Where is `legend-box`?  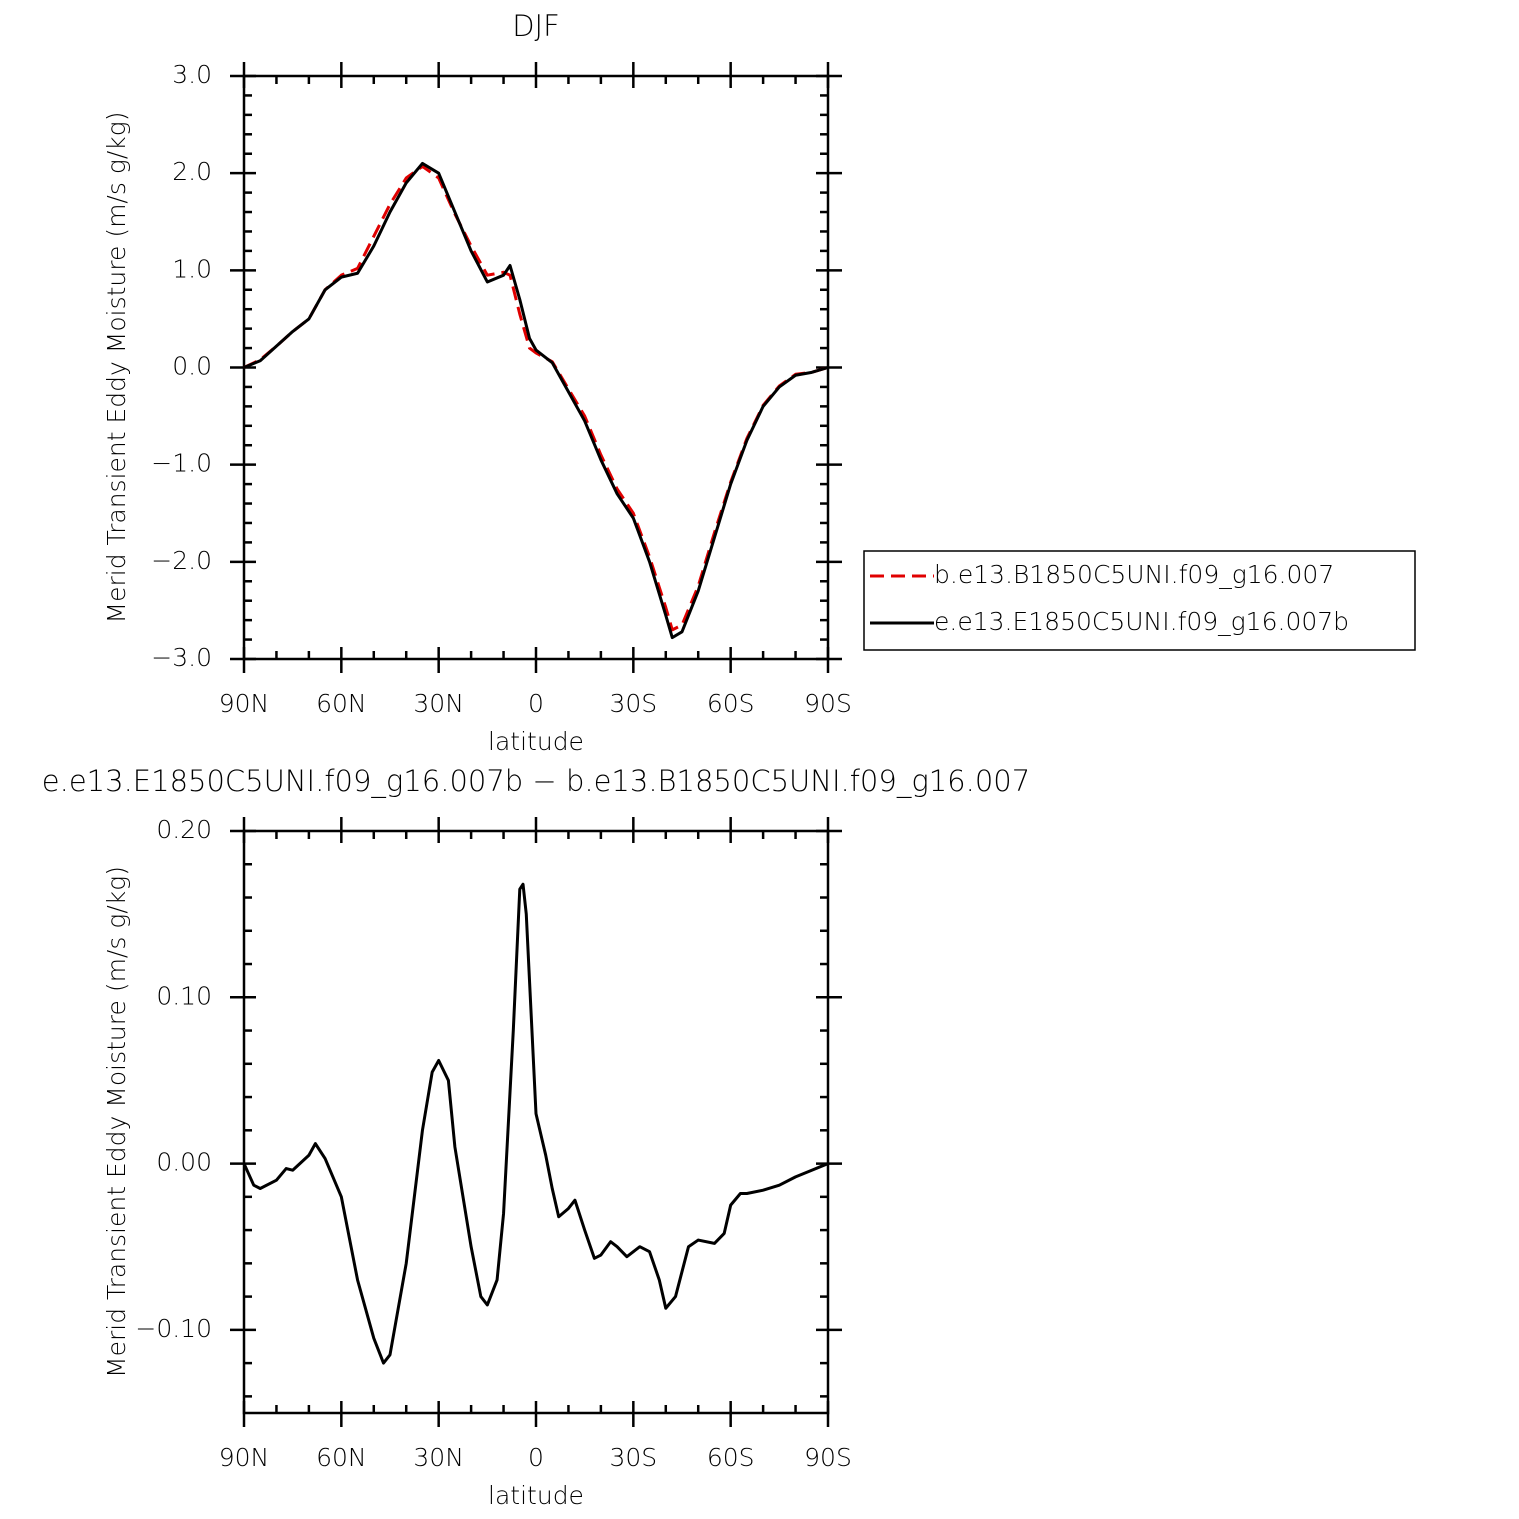
legend-box is located at coordinates (1139, 600).